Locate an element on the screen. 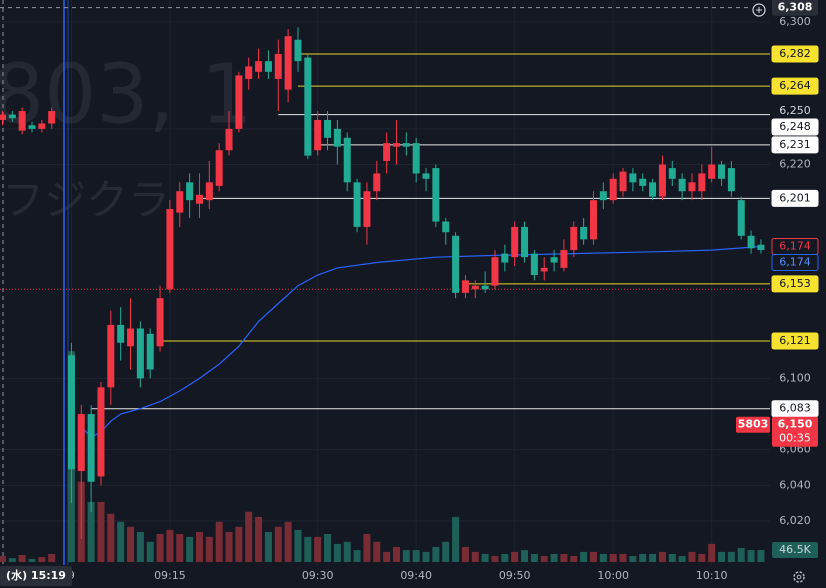  crosshair-time-box is located at coordinates (36, 576).